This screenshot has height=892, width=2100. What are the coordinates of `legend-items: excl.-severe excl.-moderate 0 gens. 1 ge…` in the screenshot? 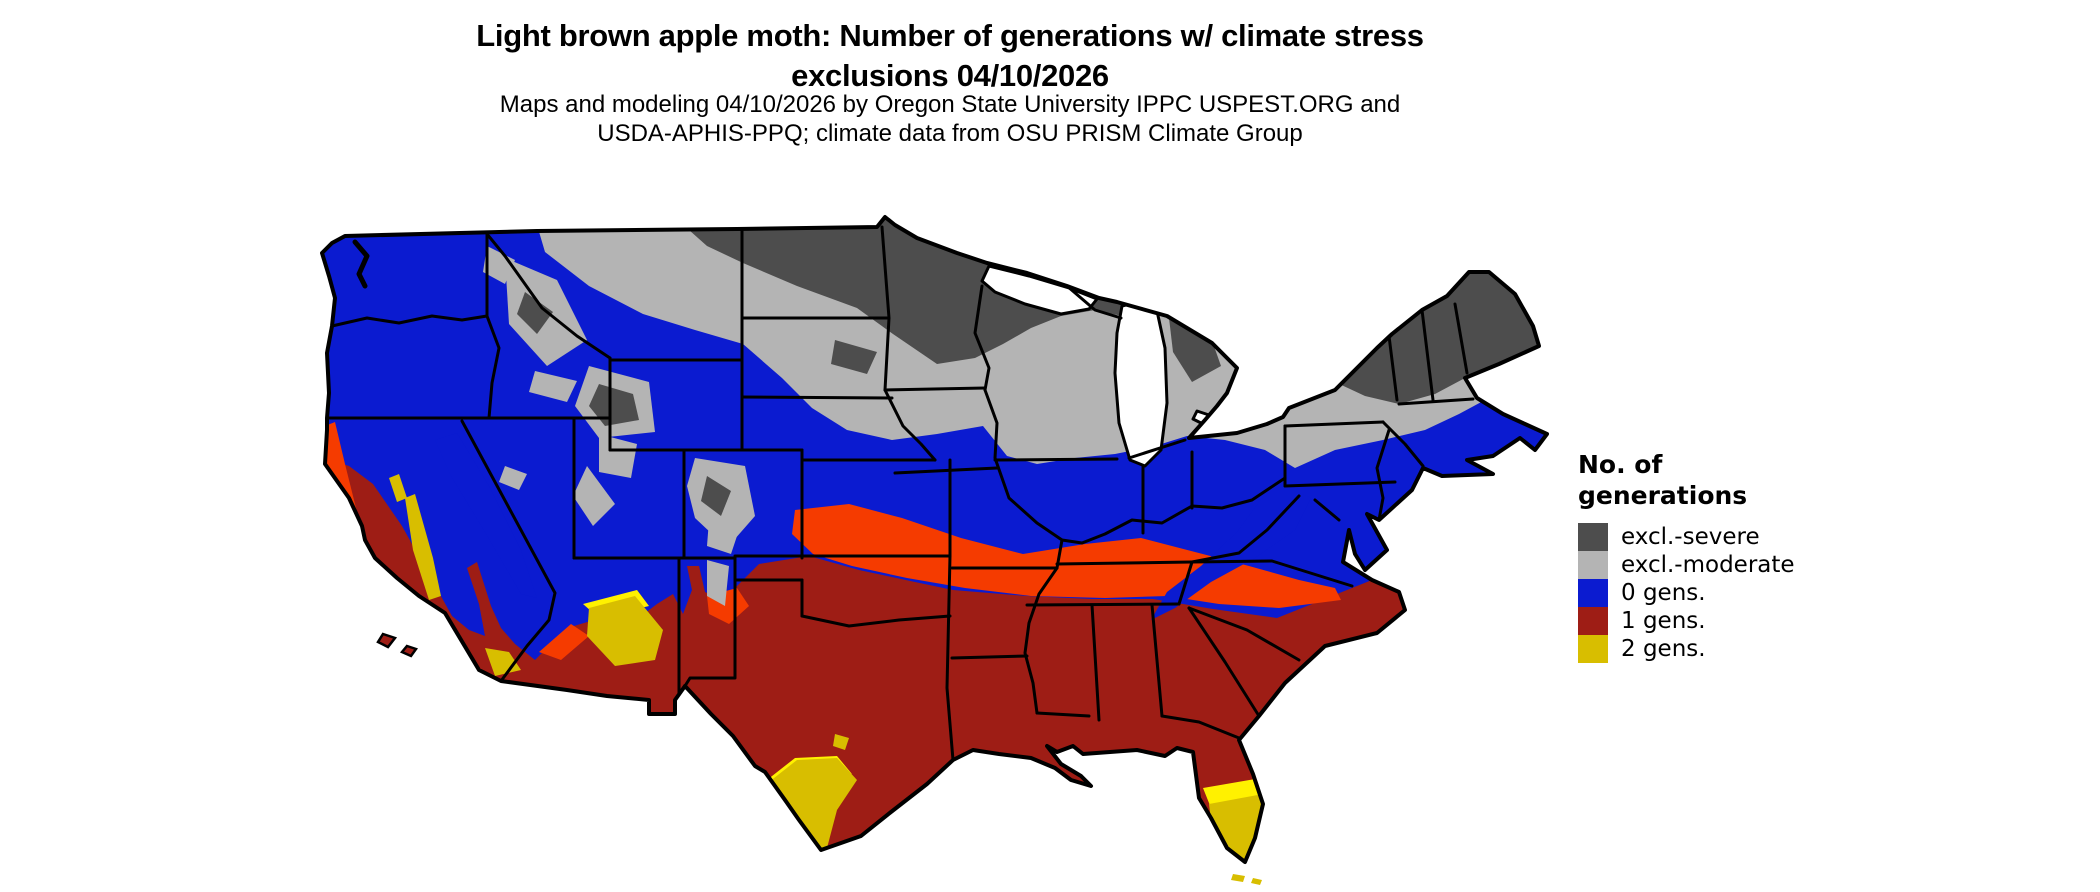 It's located at (1743, 593).